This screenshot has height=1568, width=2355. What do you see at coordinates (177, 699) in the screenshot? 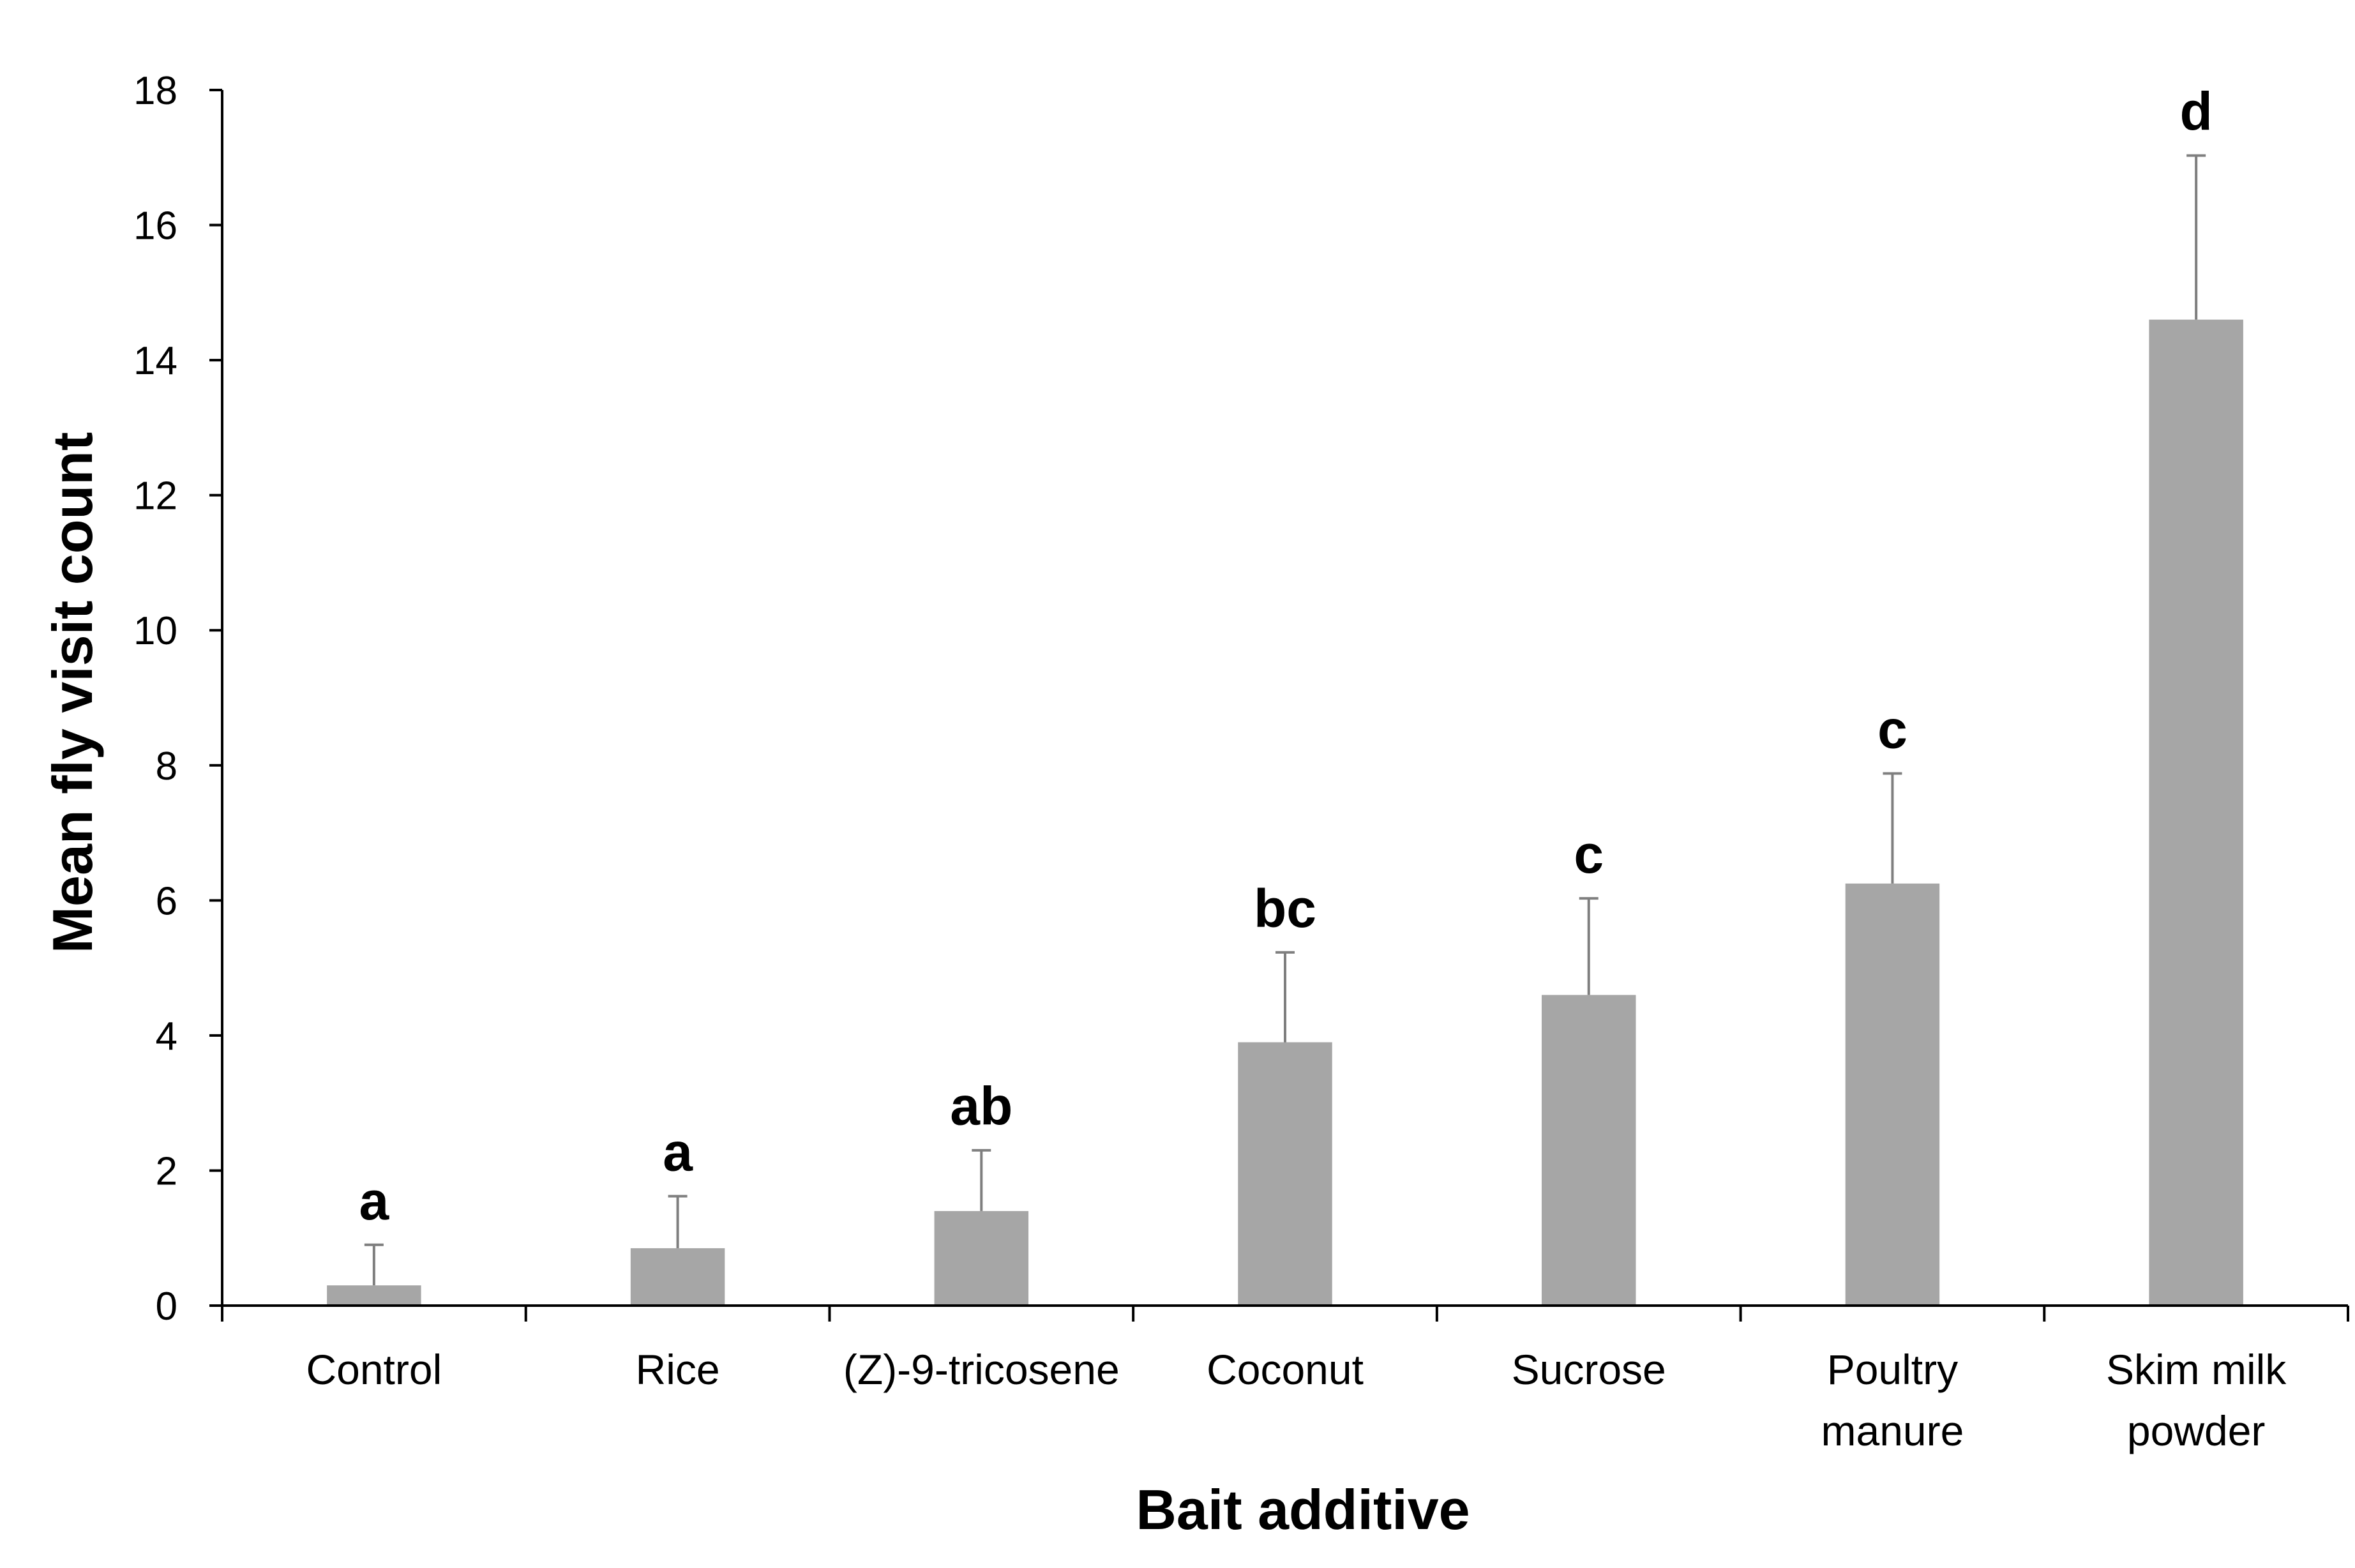
I see `y-ticks-layer: 0 2 4 6 8 10 12 14 16 18` at bounding box center [177, 699].